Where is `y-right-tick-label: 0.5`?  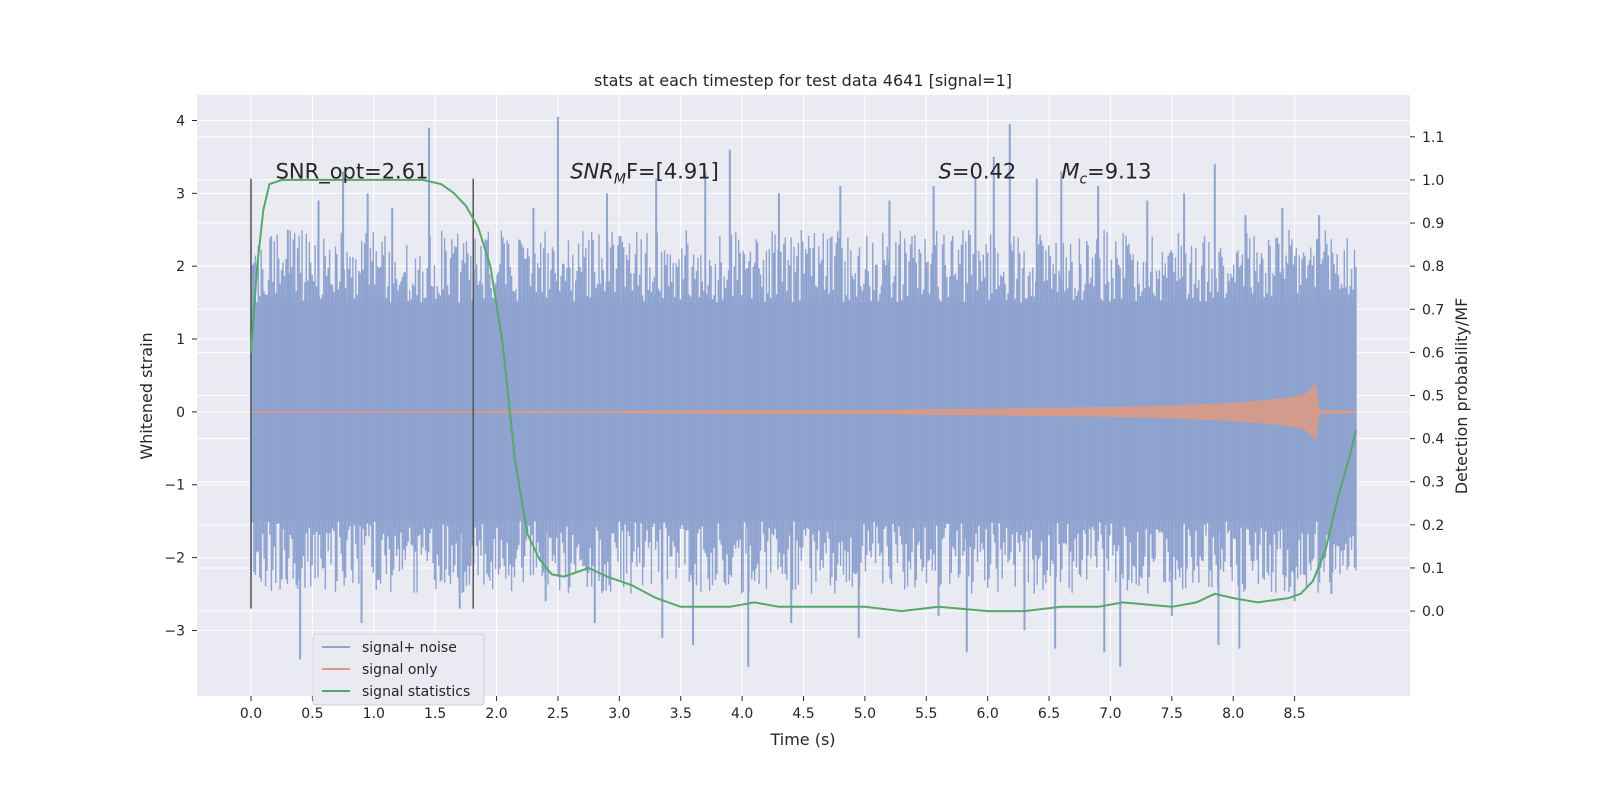
y-right-tick-label: 0.5 is located at coordinates (1433, 397).